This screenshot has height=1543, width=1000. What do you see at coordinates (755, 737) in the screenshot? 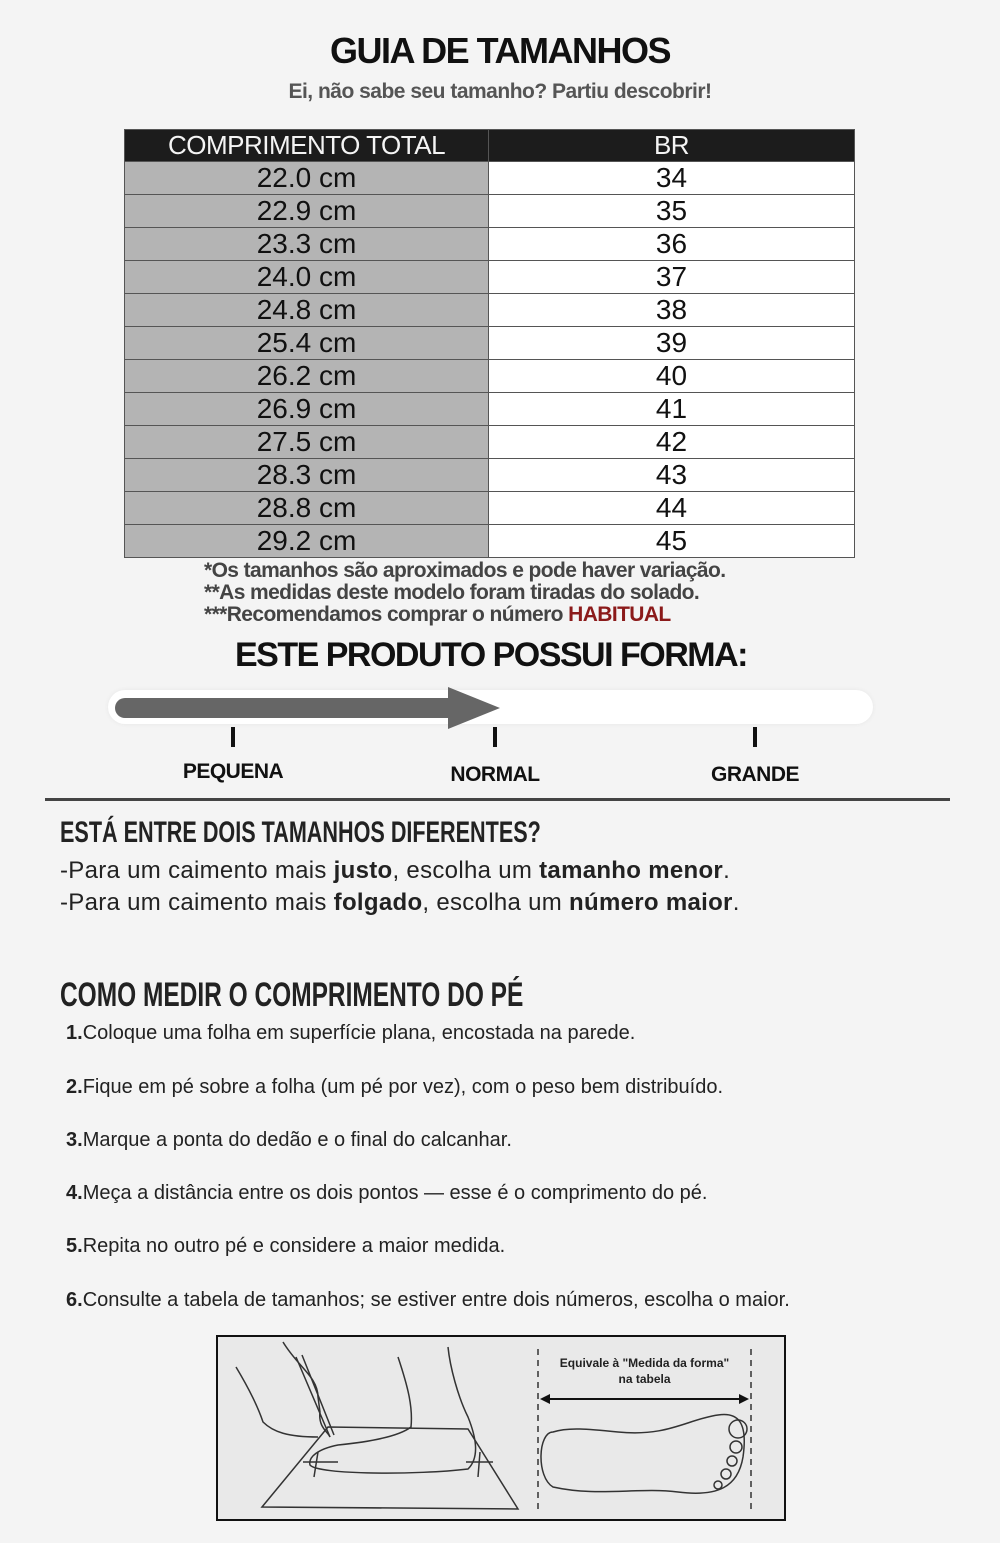
I see `tick-grande` at bounding box center [755, 737].